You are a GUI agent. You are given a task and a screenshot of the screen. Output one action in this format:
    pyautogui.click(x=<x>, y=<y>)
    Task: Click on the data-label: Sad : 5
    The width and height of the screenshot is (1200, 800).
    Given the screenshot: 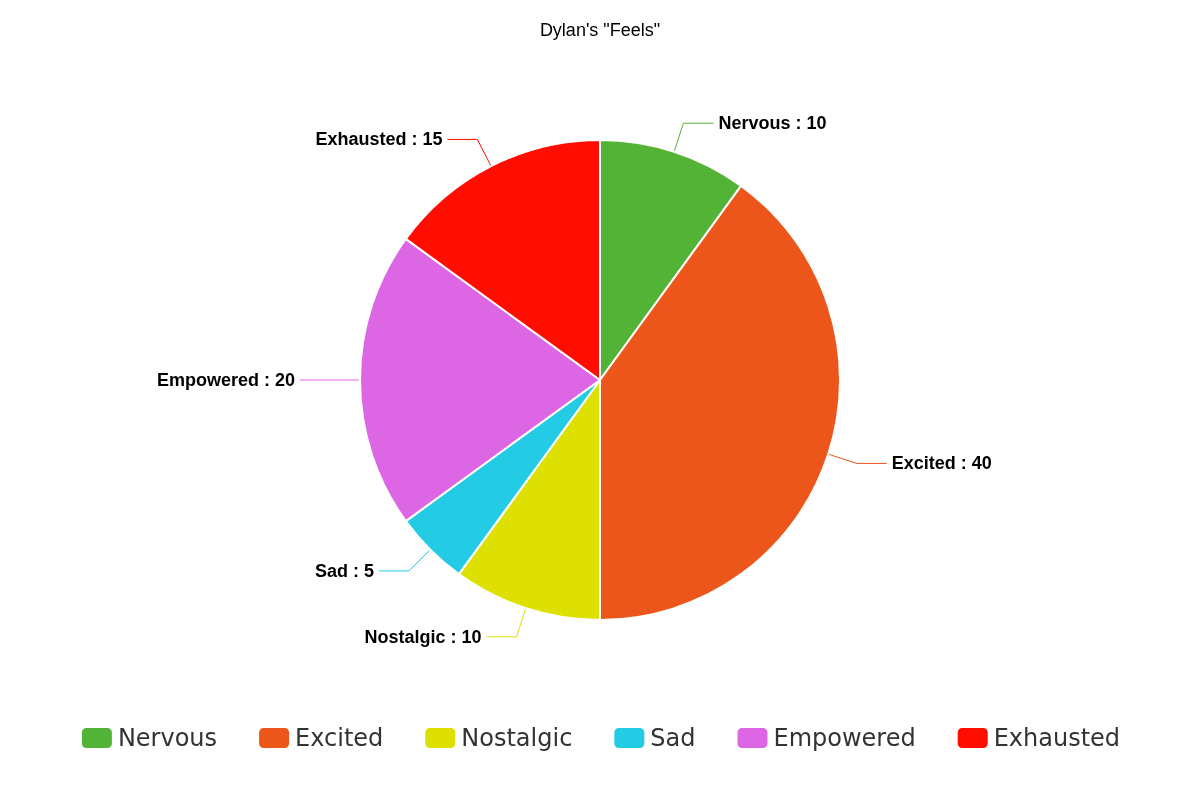 What is the action you would take?
    pyautogui.click(x=345, y=570)
    